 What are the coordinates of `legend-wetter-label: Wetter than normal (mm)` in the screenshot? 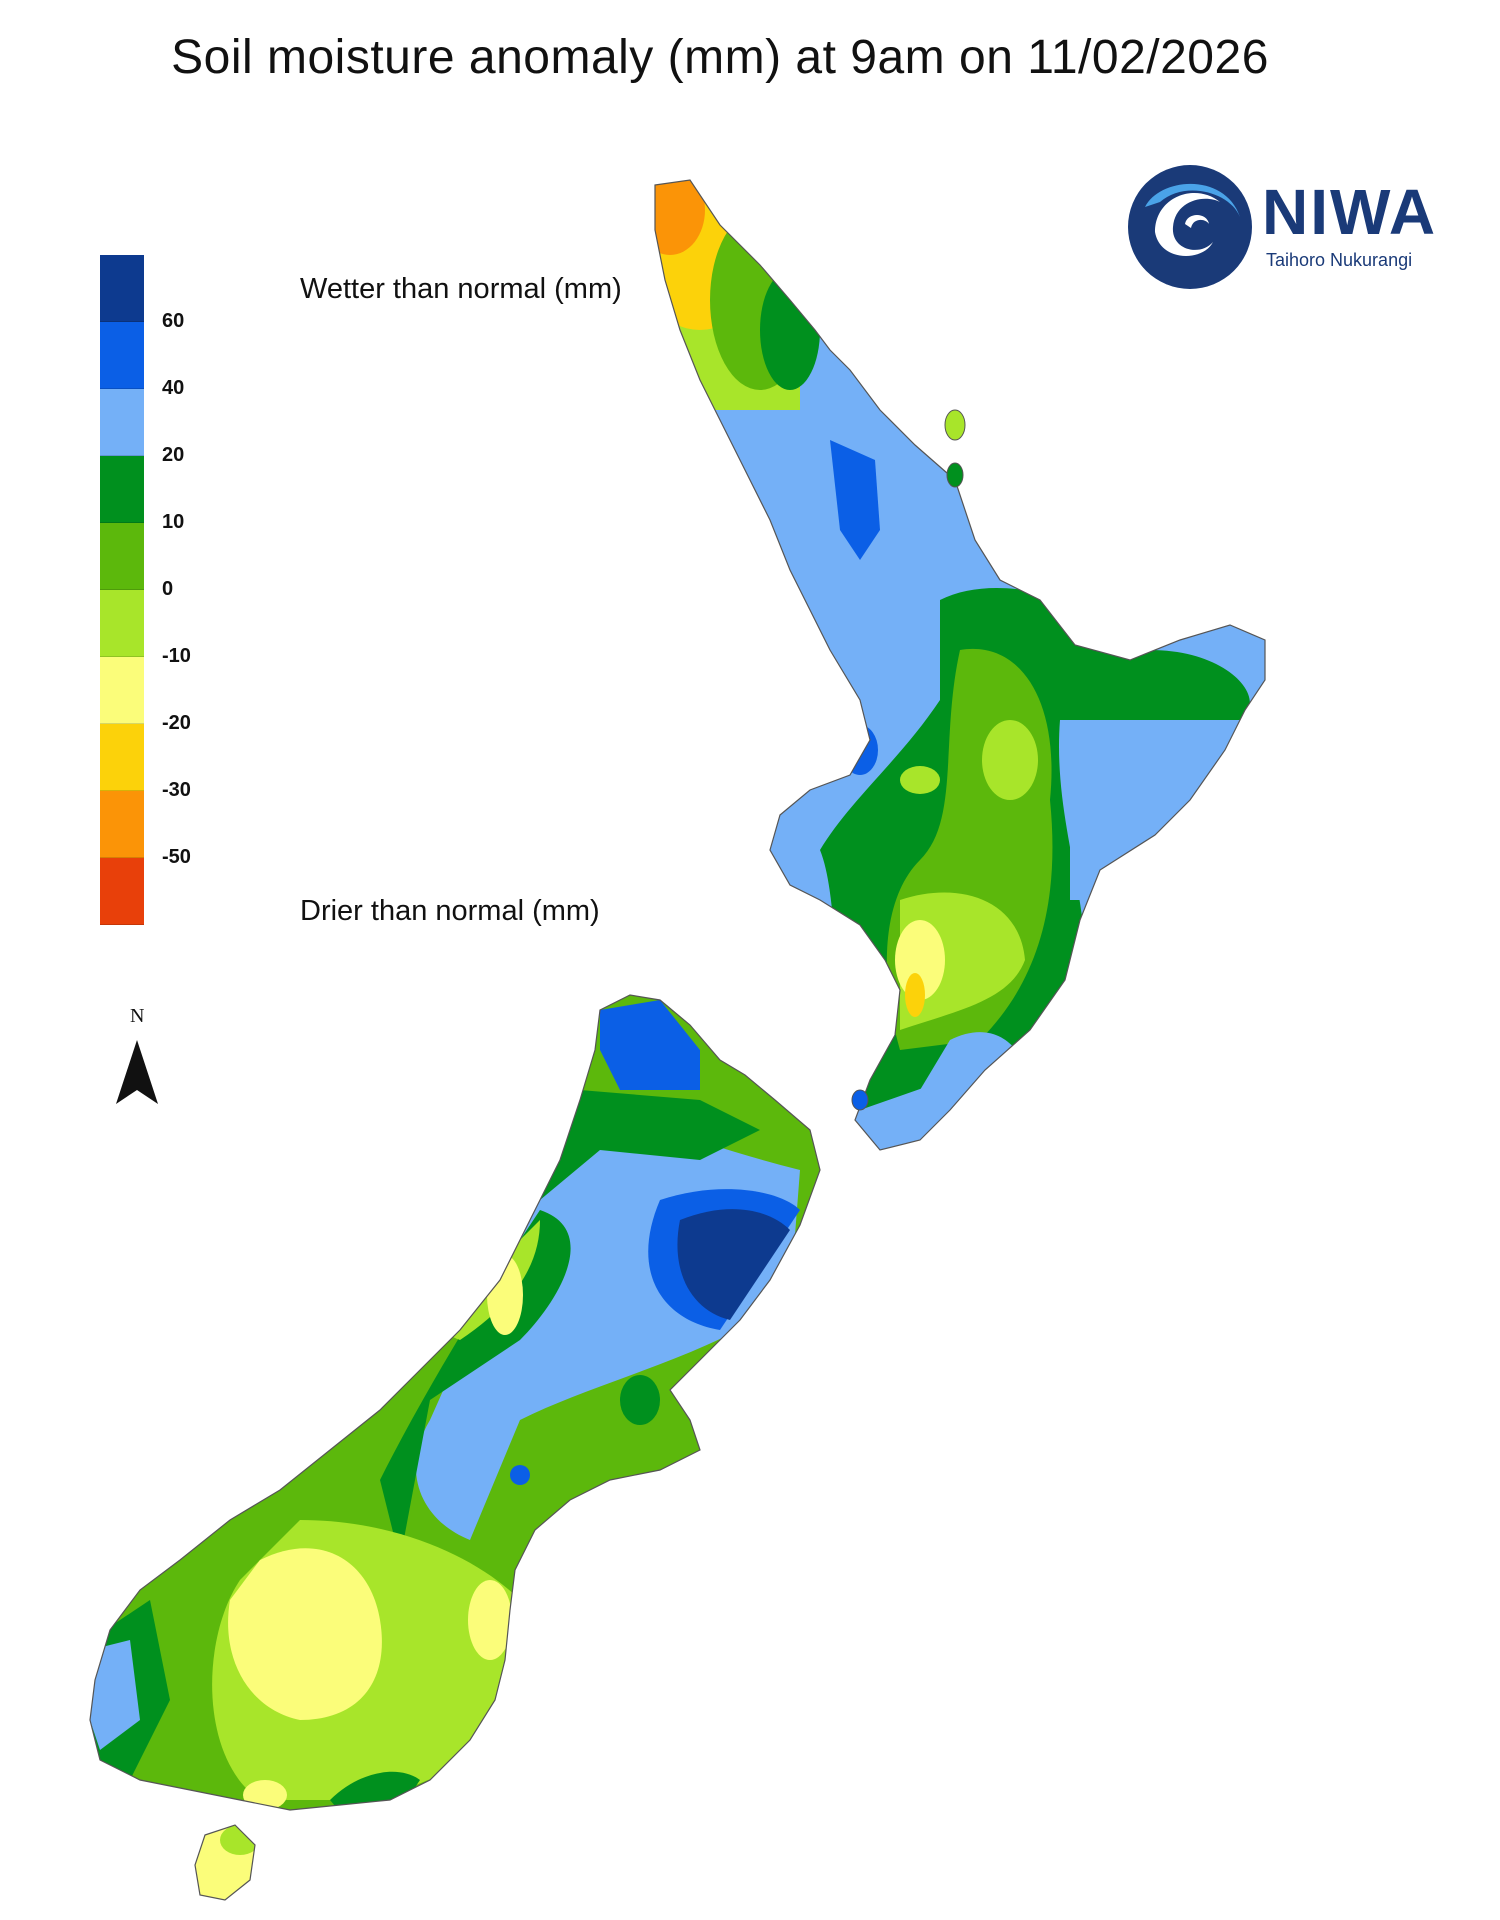 It's located at (461, 289).